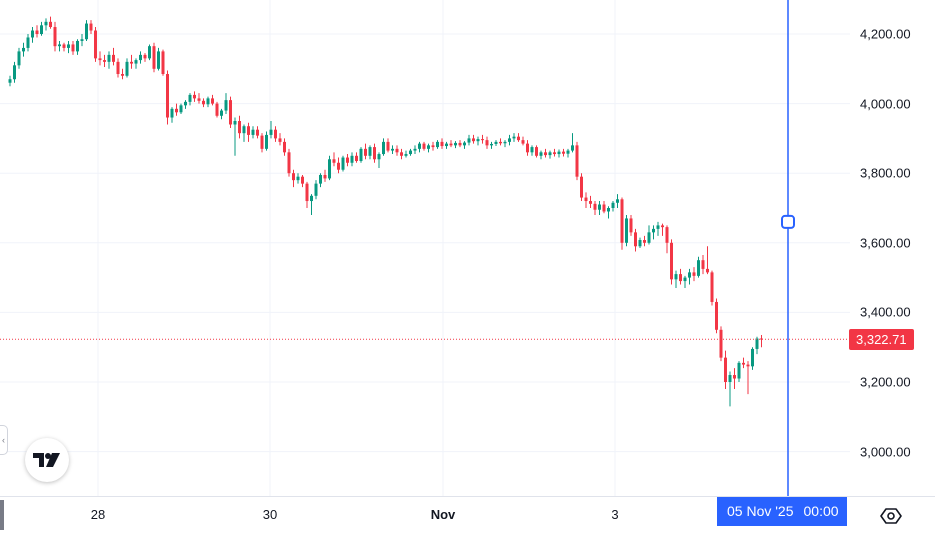 The image size is (935, 539). I want to click on time-tick-label: 3, so click(615, 514).